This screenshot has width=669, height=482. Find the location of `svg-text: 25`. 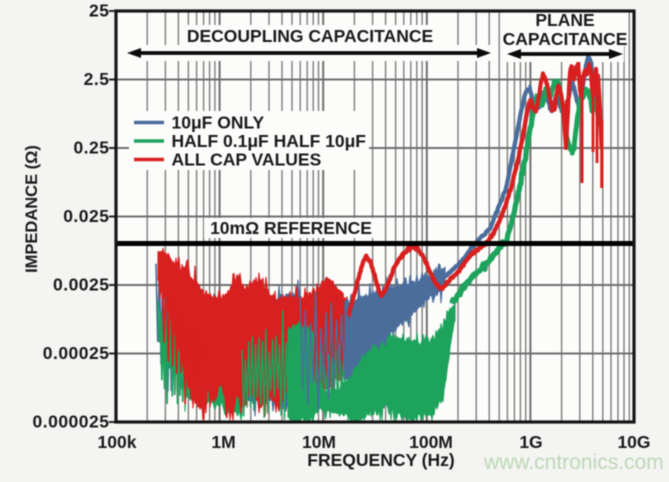

svg-text: 25 is located at coordinates (99, 11).